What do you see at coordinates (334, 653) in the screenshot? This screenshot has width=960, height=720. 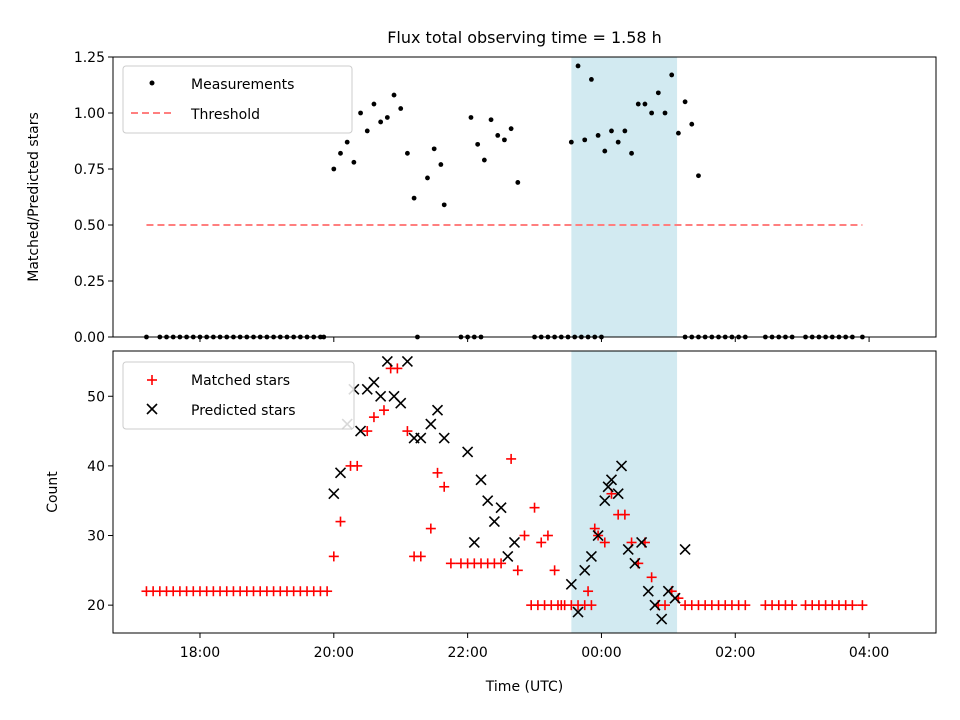 I see `x-tick-label: 20:00` at bounding box center [334, 653].